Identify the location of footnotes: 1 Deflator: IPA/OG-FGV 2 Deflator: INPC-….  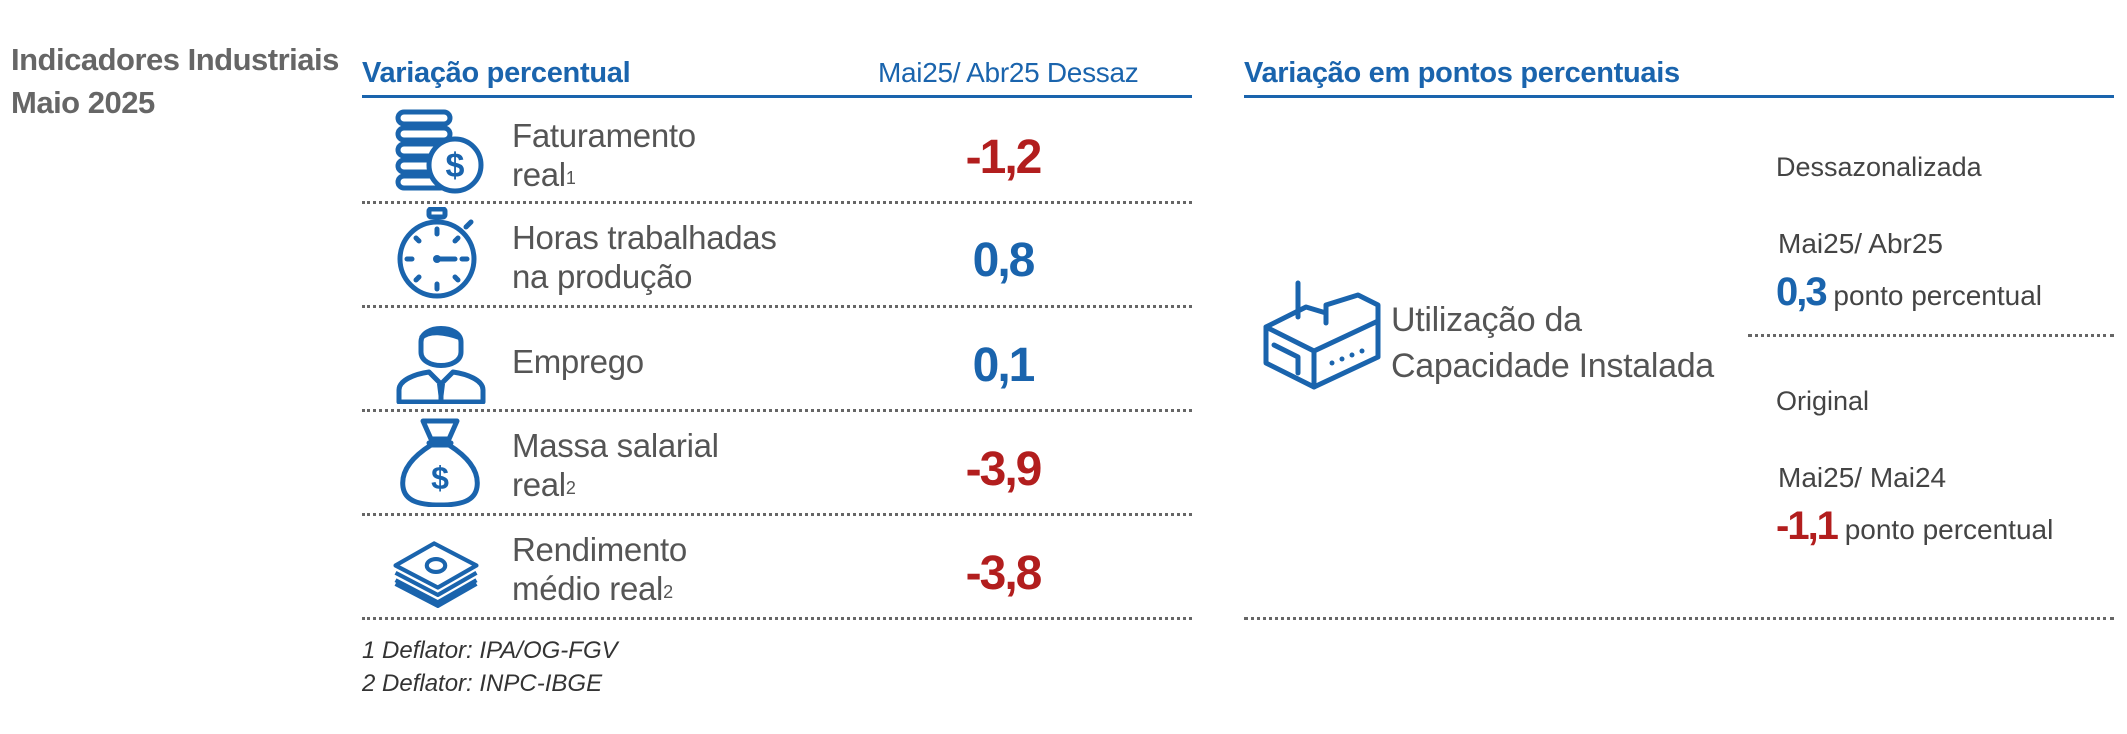
(490, 667).